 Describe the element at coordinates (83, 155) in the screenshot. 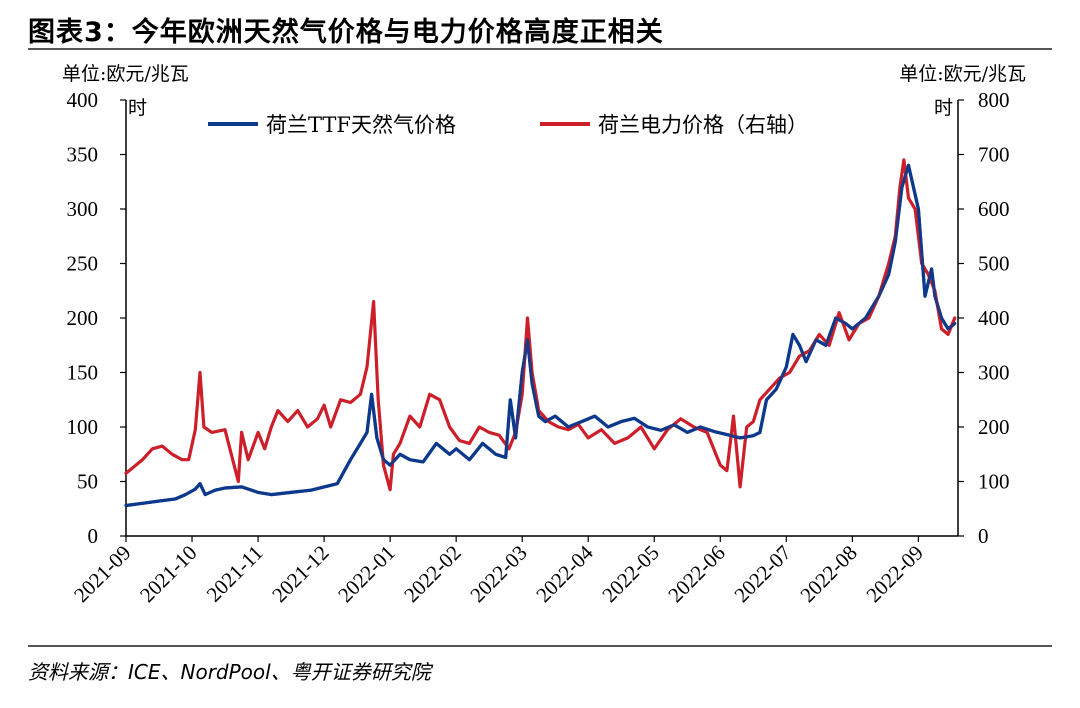

I see `left-tick-label: 350` at that location.